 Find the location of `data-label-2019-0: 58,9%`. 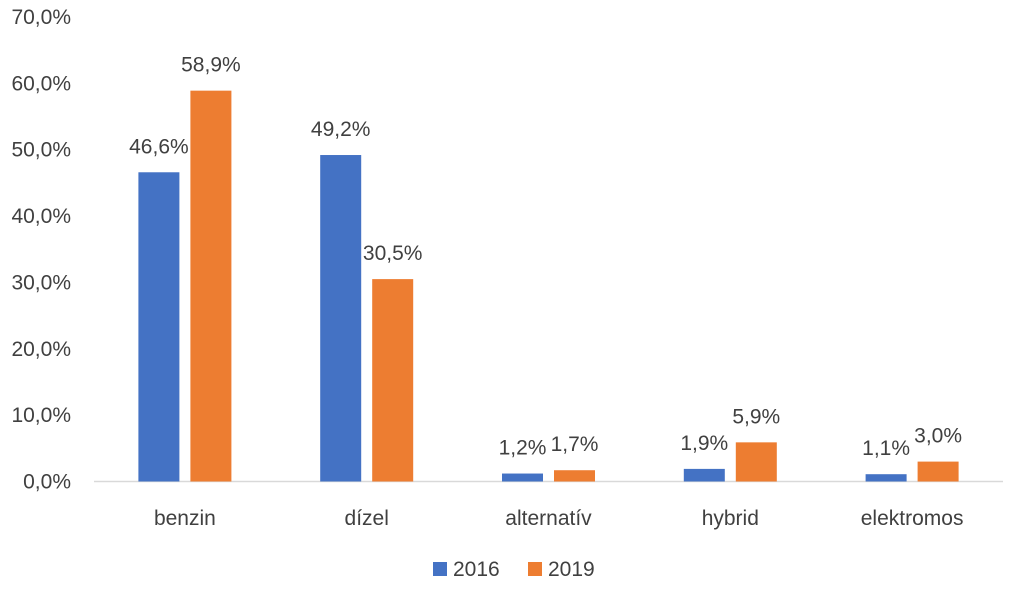

data-label-2019-0: 58,9% is located at coordinates (211, 65).